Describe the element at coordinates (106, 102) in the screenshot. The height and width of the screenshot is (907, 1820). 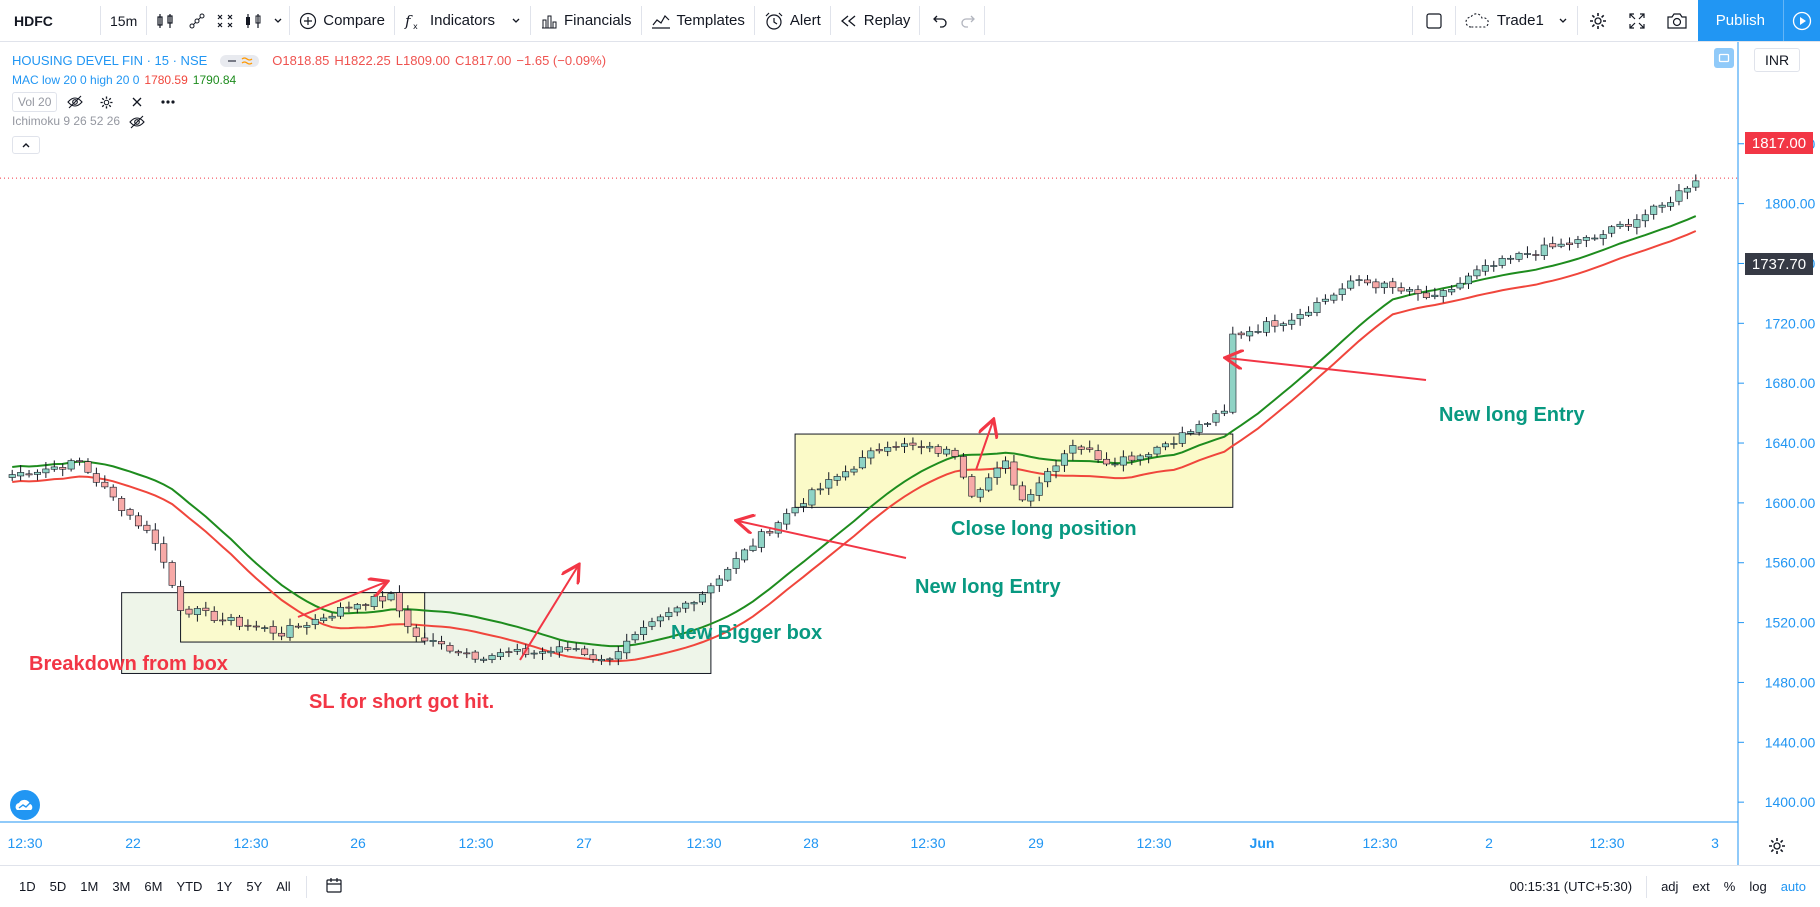
I see `volume-settings-button` at that location.